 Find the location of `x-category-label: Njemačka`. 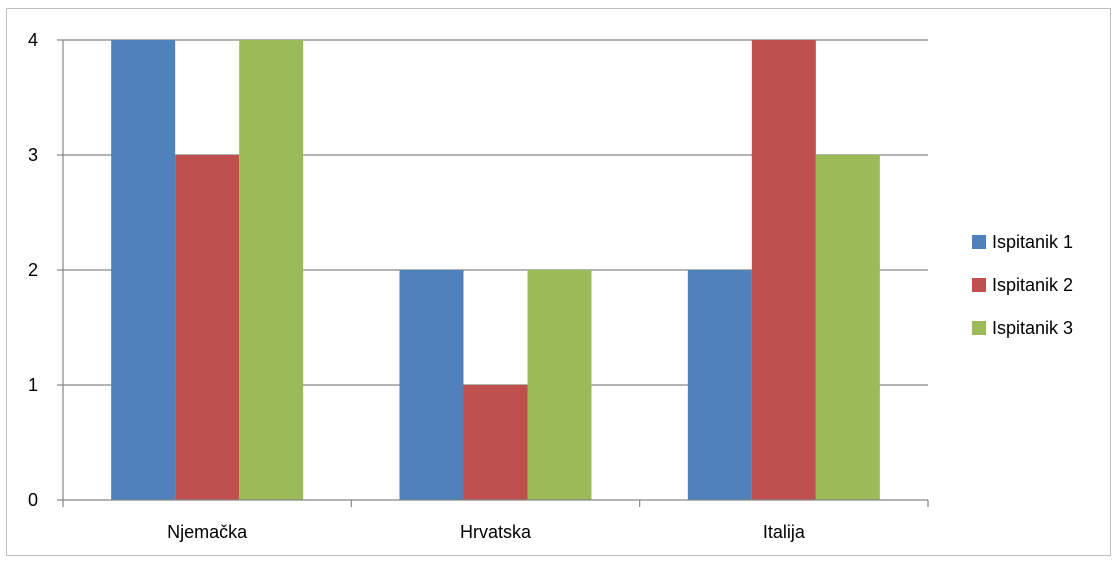

x-category-label: Njemačka is located at coordinates (207, 532).